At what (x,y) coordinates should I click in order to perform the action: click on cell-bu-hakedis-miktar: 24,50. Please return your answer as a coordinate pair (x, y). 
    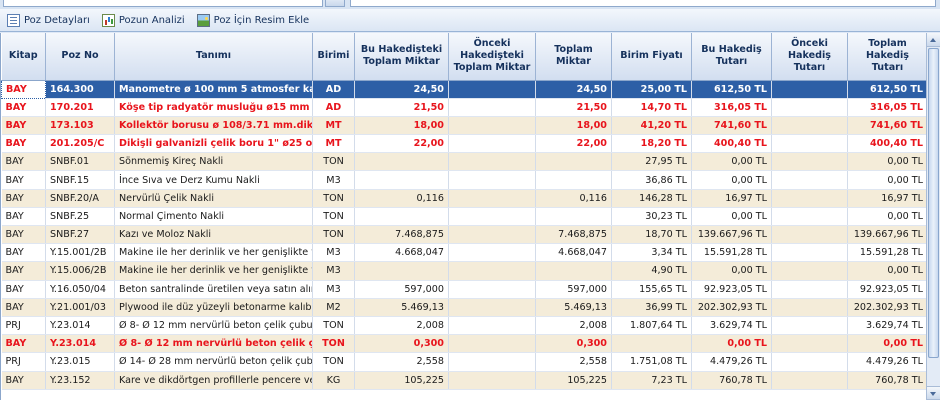
    Looking at the image, I should click on (401, 89).